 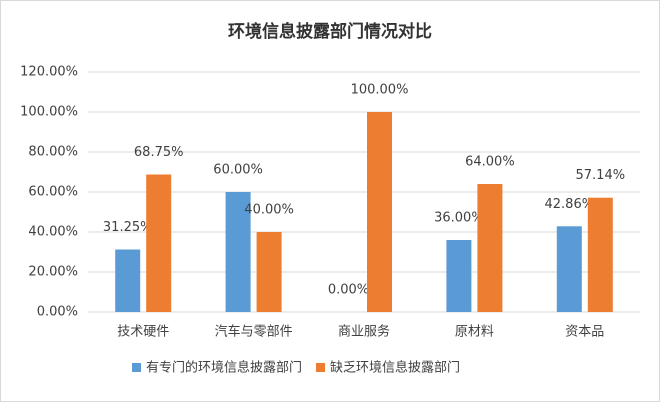 What do you see at coordinates (364, 332) in the screenshot?
I see `x-tick-label: 商业服务` at bounding box center [364, 332].